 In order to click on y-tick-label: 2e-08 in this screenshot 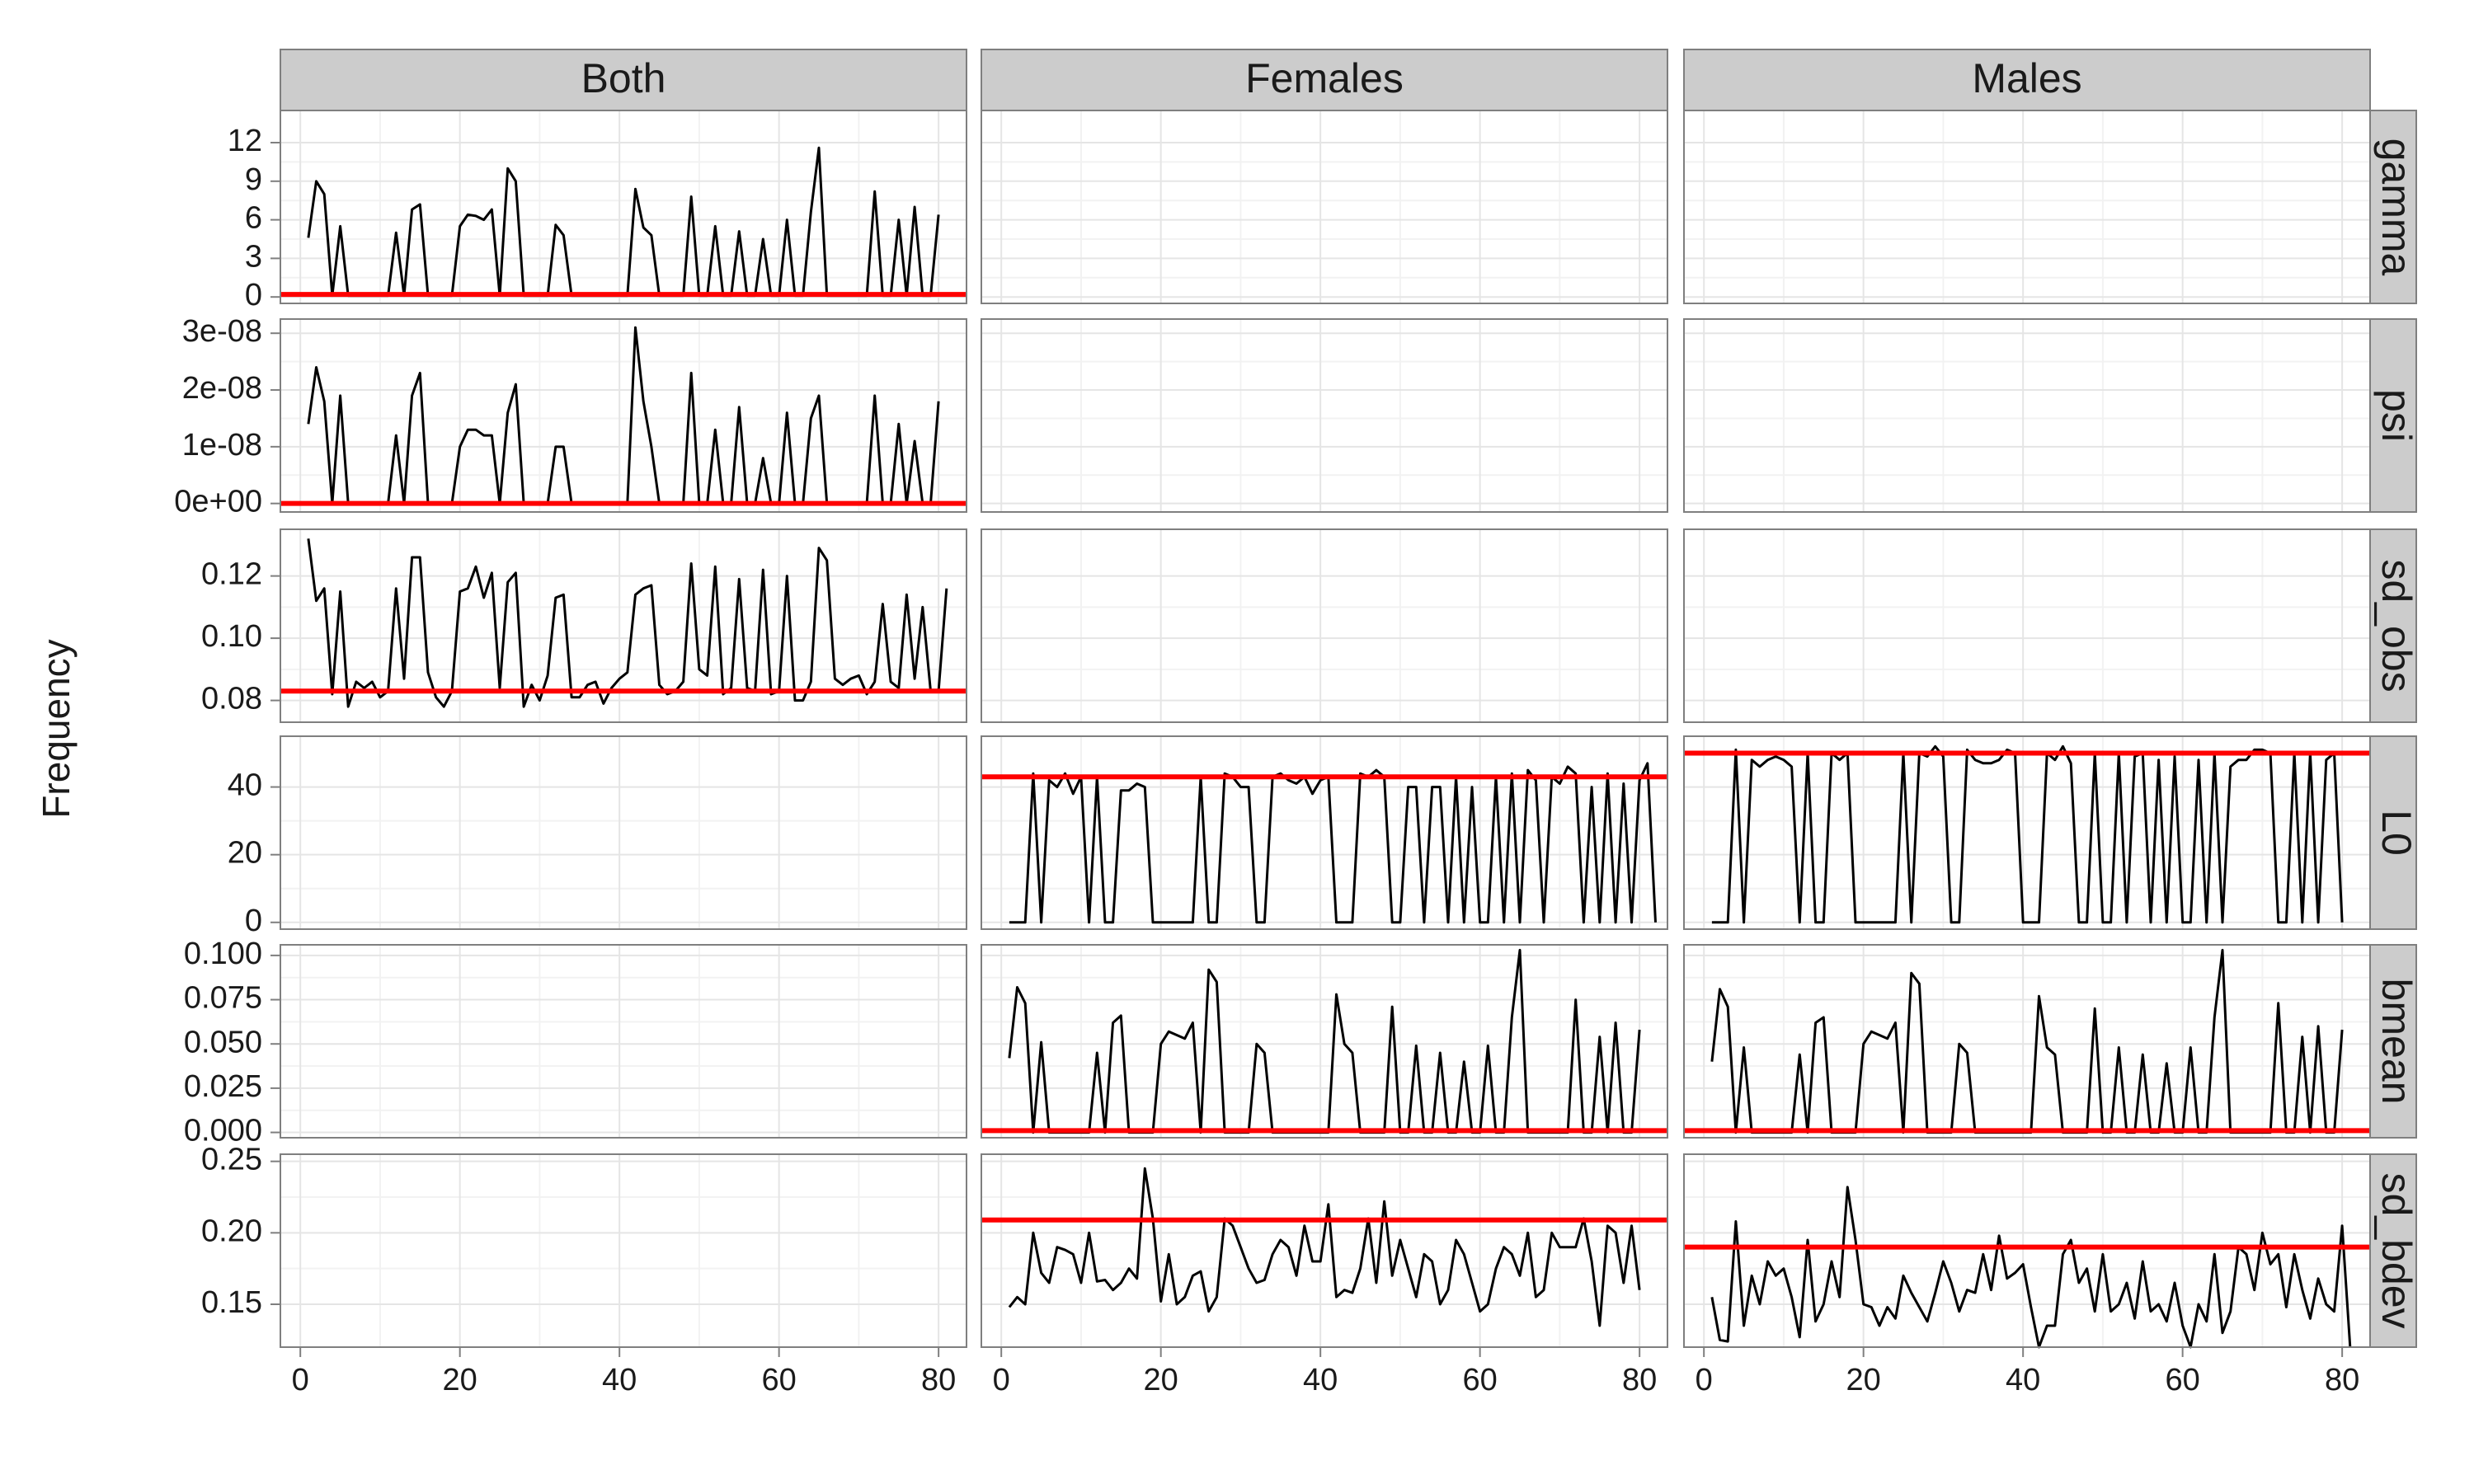, I will do `click(222, 388)`.